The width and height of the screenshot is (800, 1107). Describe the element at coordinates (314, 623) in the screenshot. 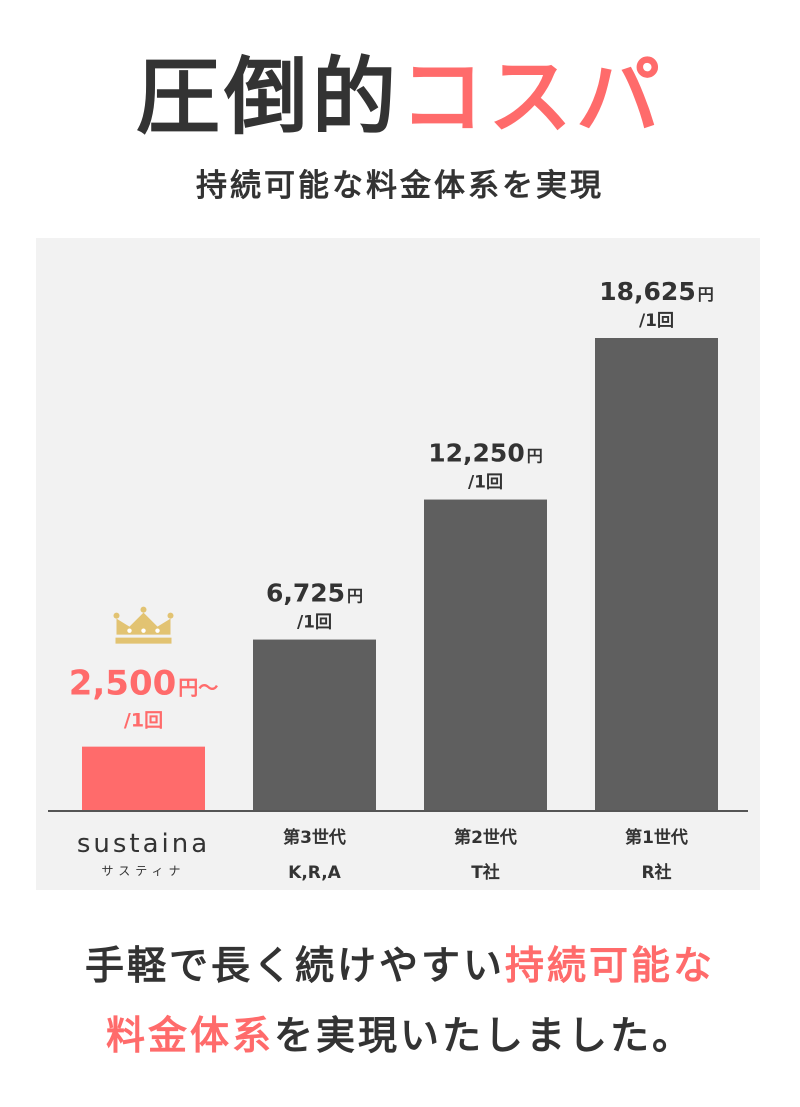

I see `value-per-1: /1回` at that location.